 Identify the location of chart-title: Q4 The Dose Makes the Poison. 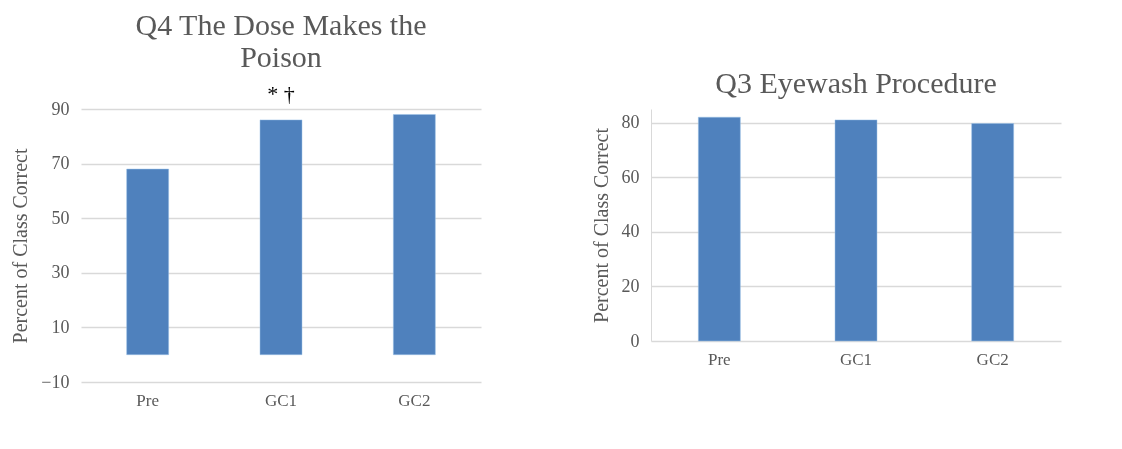
(281, 40).